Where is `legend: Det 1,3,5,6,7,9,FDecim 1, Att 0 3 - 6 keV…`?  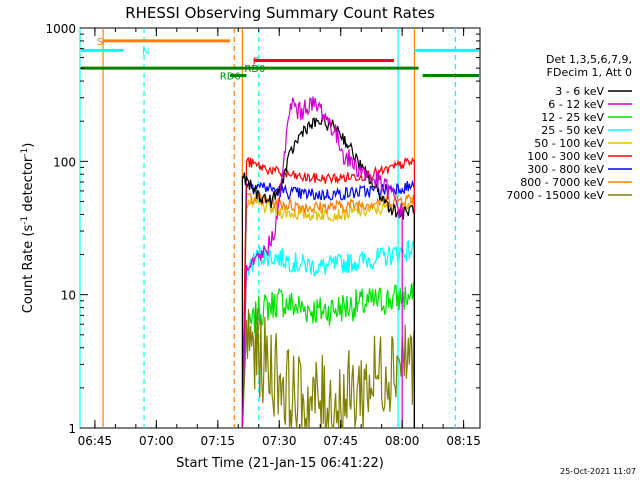
legend: Det 1,3,5,6,7,9,FDecim 1, Att 0 3 - 6 keV… is located at coordinates (569, 127).